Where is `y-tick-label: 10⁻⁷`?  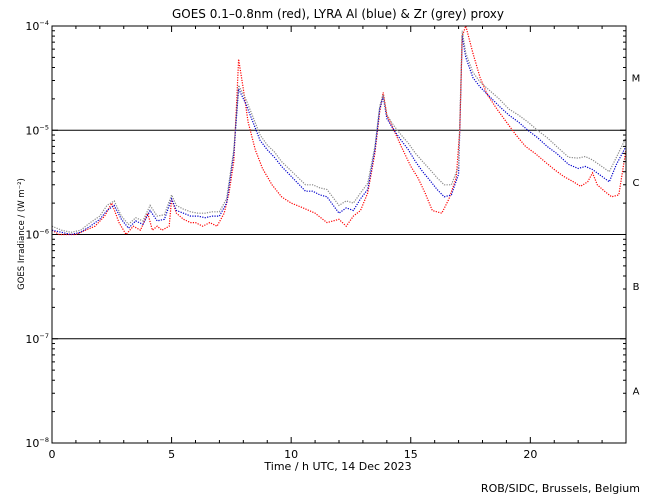 y-tick-label: 10⁻⁷ is located at coordinates (37, 339).